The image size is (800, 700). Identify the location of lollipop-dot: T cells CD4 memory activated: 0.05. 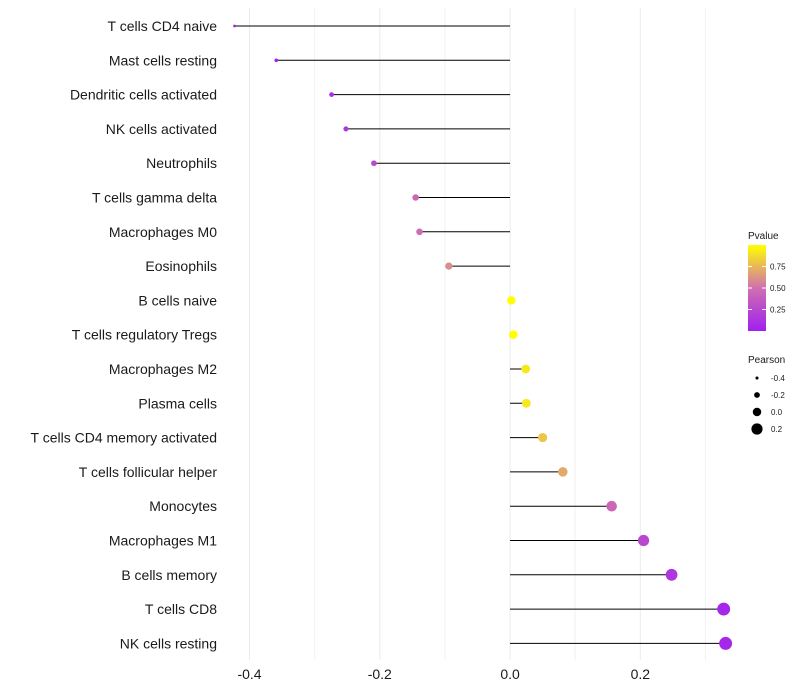
(543, 438).